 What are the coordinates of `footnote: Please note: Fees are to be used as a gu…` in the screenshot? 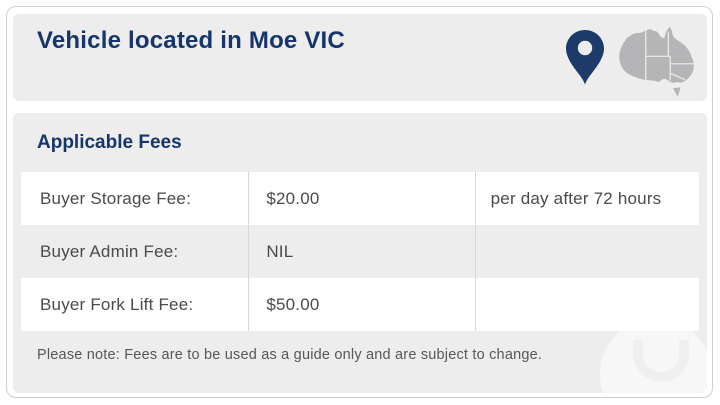 It's located at (290, 355).